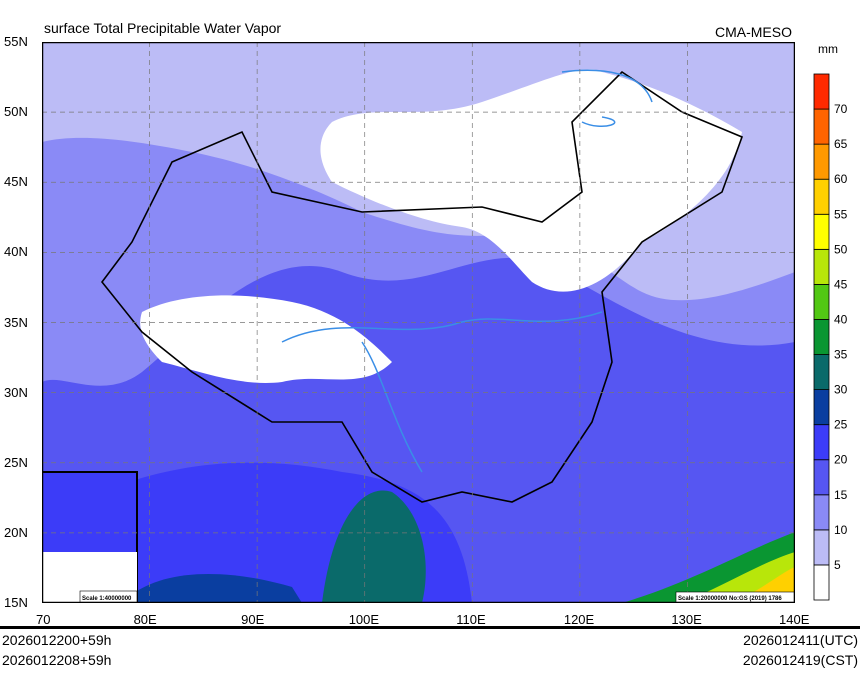 This screenshot has width=860, height=677. Describe the element at coordinates (730, 599) in the screenshot. I see `main-scale-label: Scale 1:20000000 No:GS (2019) 1786` at that location.